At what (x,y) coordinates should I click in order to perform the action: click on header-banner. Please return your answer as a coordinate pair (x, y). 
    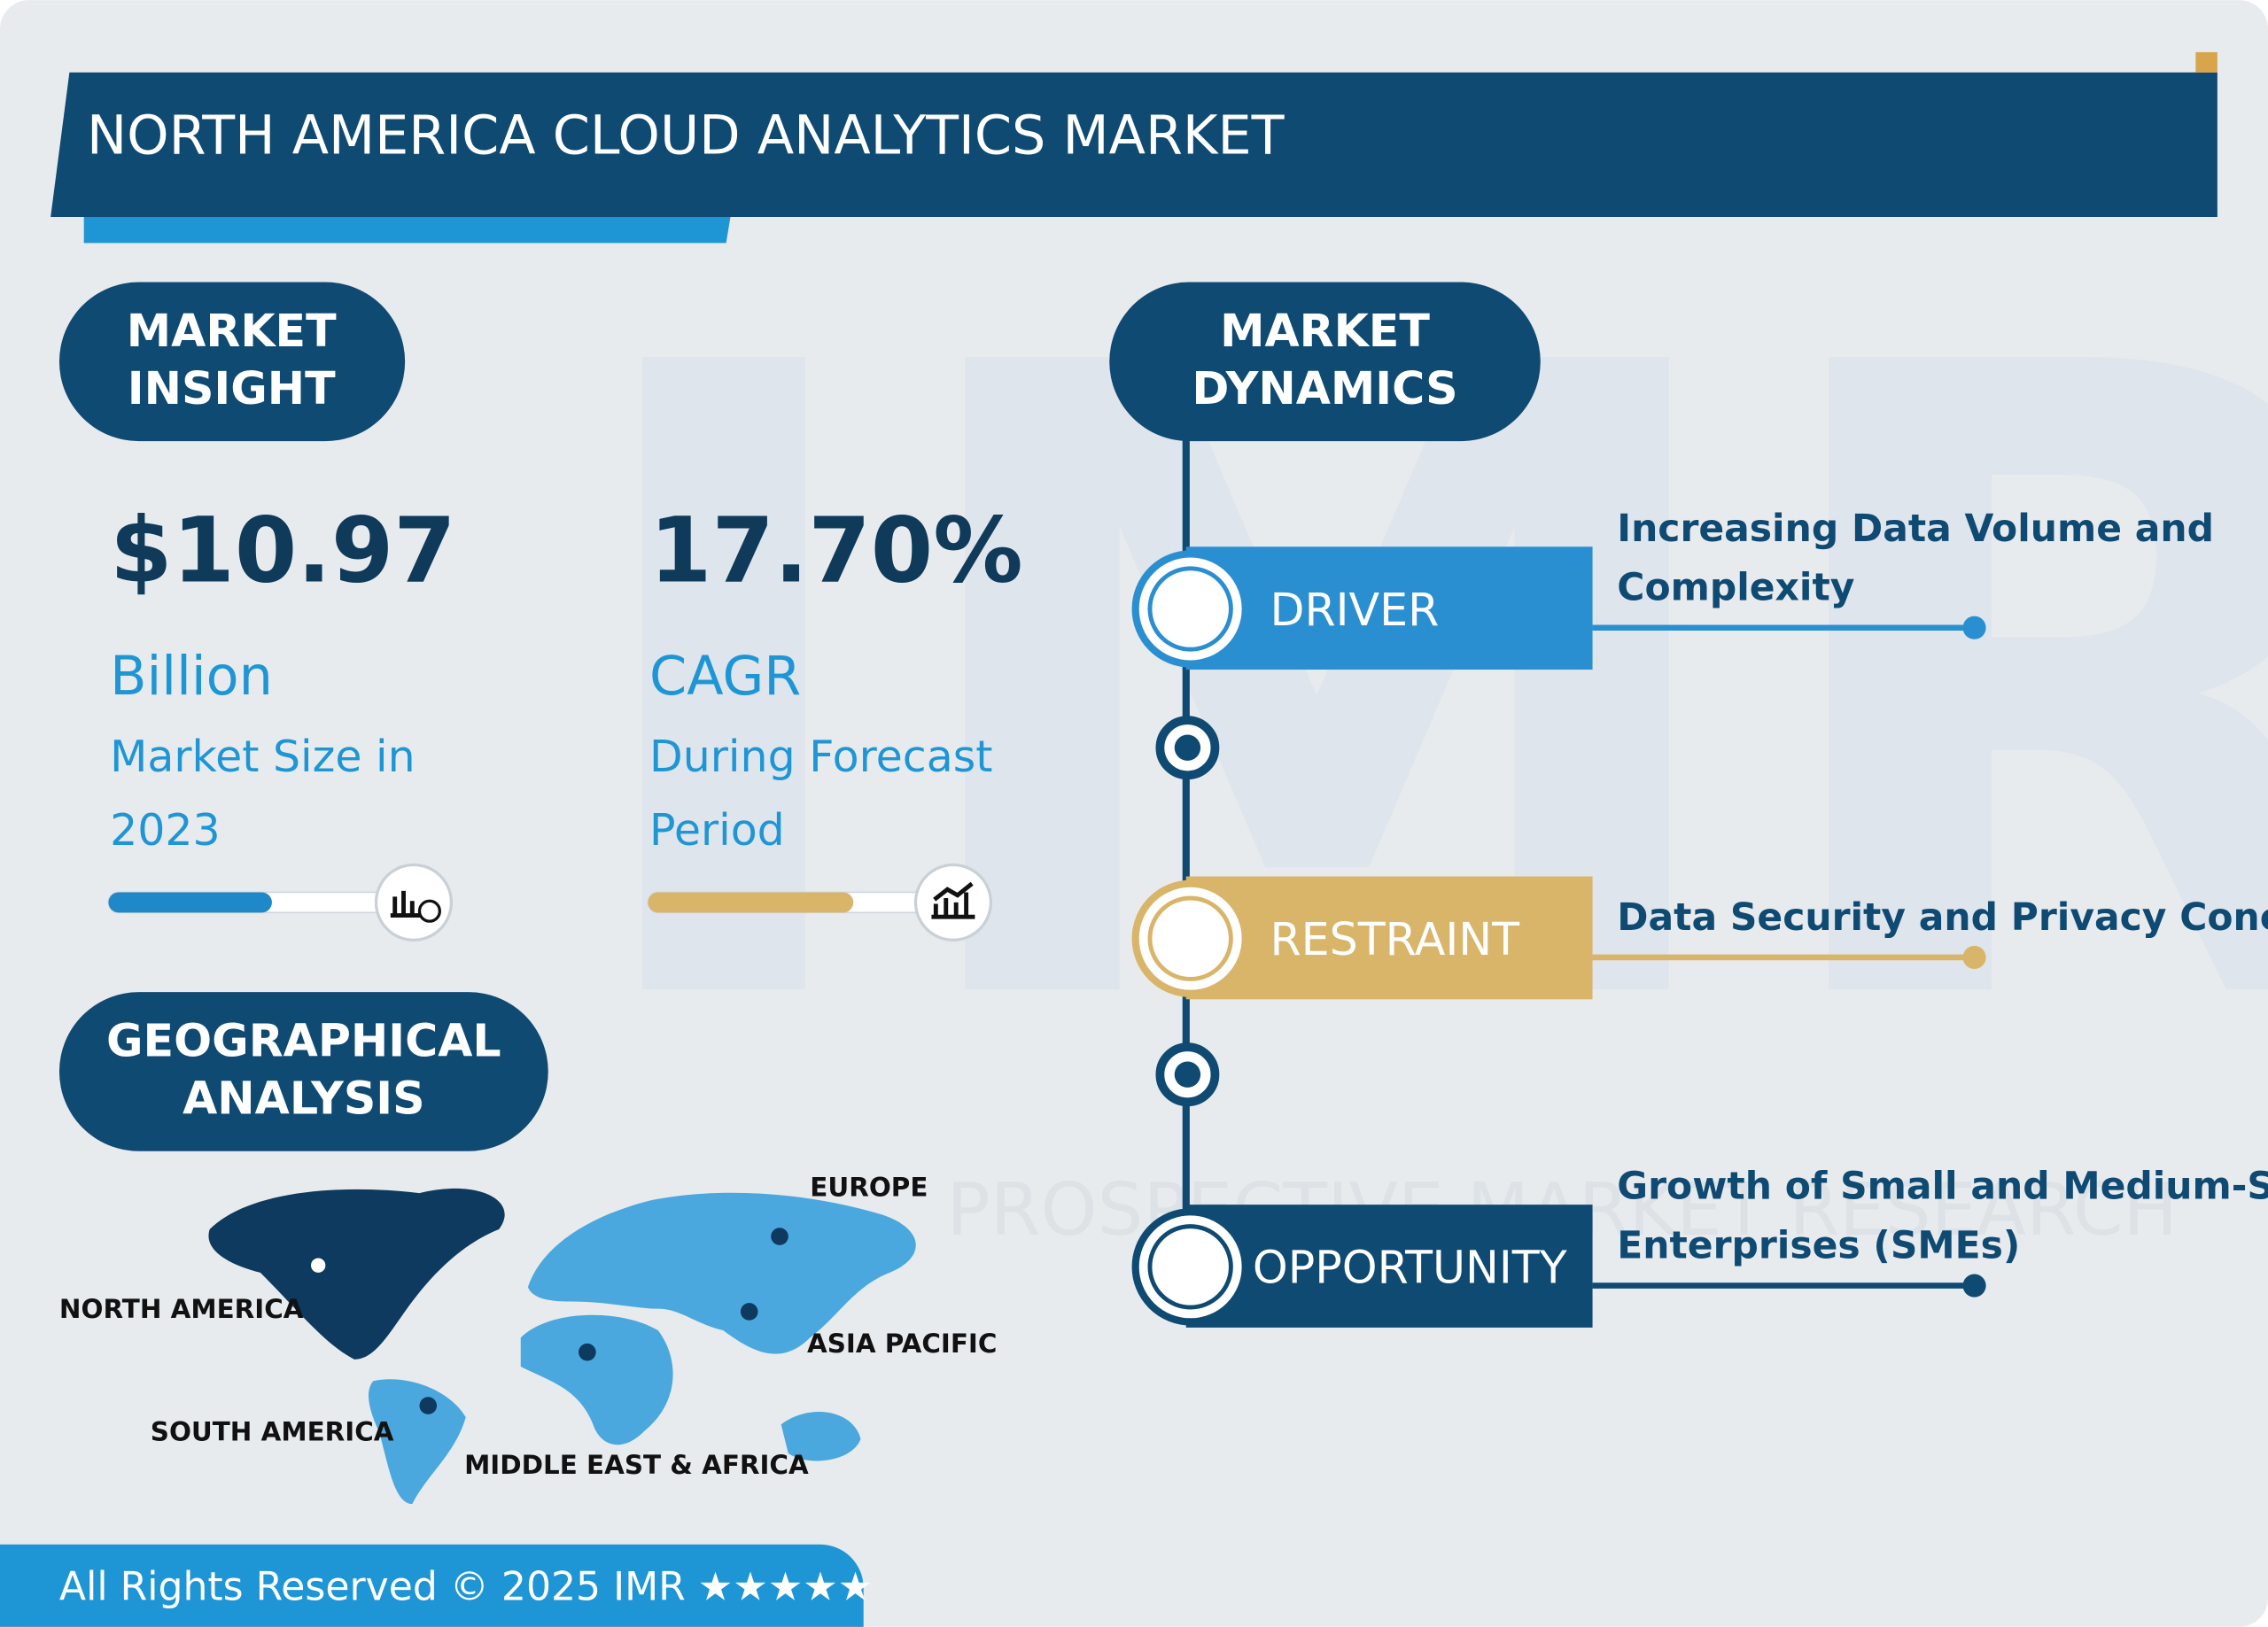
    Looking at the image, I should click on (1134, 145).